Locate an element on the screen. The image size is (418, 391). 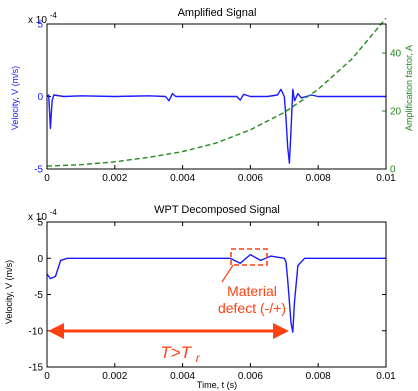
threshold-label: T>T r is located at coordinates (180, 354).